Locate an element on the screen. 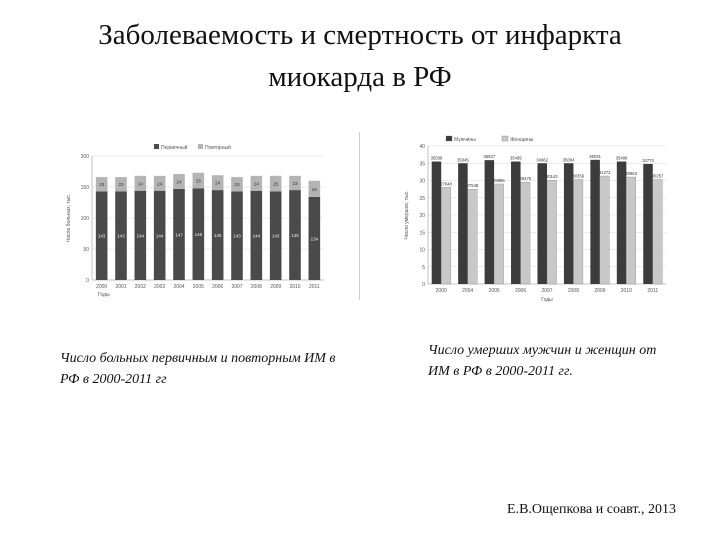 This screenshot has width=720, height=540. bar-primary-2008 is located at coordinates (256, 235).